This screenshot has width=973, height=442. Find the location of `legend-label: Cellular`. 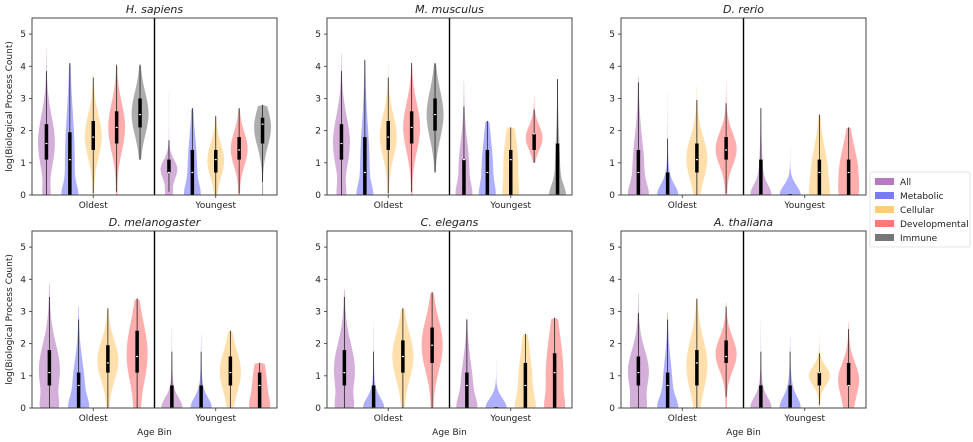

legend-label: Cellular is located at coordinates (917, 211).